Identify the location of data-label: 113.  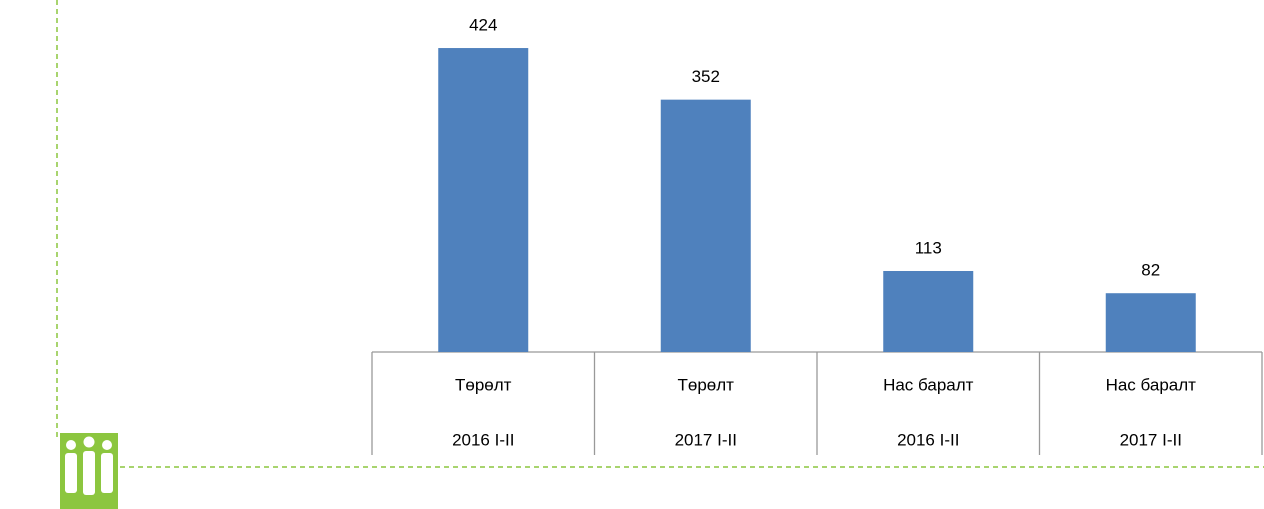
(928, 247).